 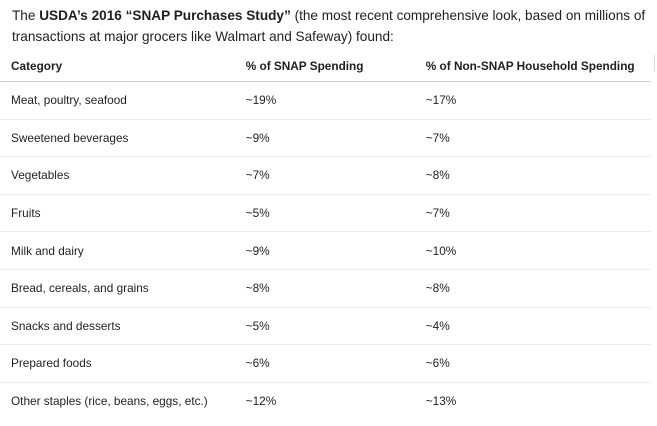 I want to click on cell-category: Sweetened beverages, so click(x=117, y=138).